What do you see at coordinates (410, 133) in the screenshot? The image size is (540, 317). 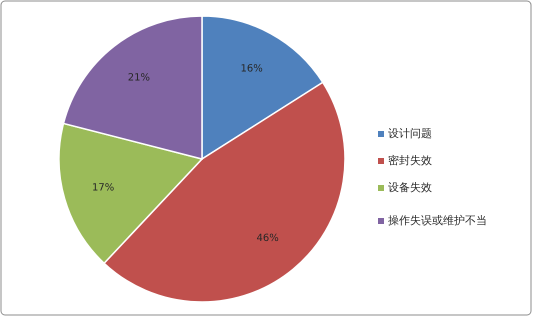 I see `legend-label: 设计问题` at bounding box center [410, 133].